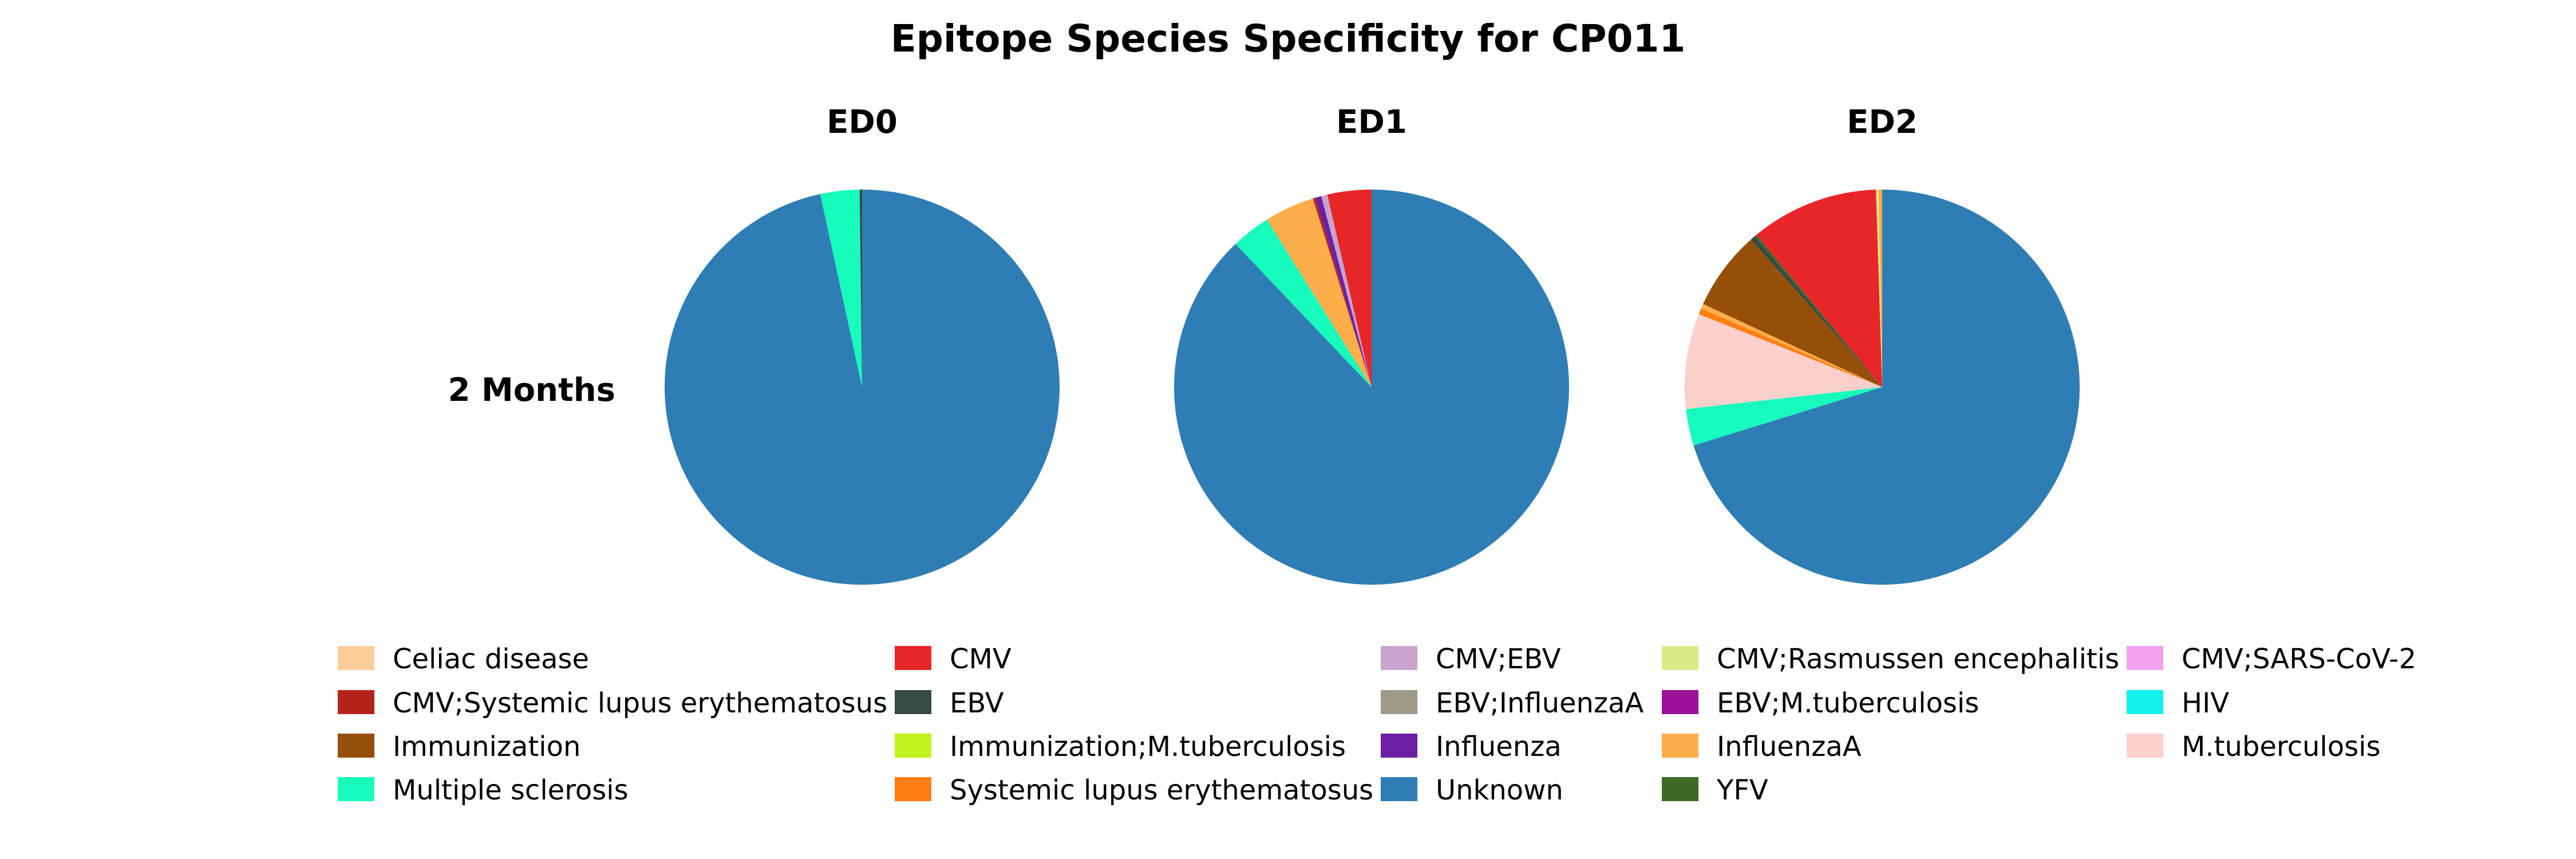  I want to click on legend-label: CMV, so click(981, 659).